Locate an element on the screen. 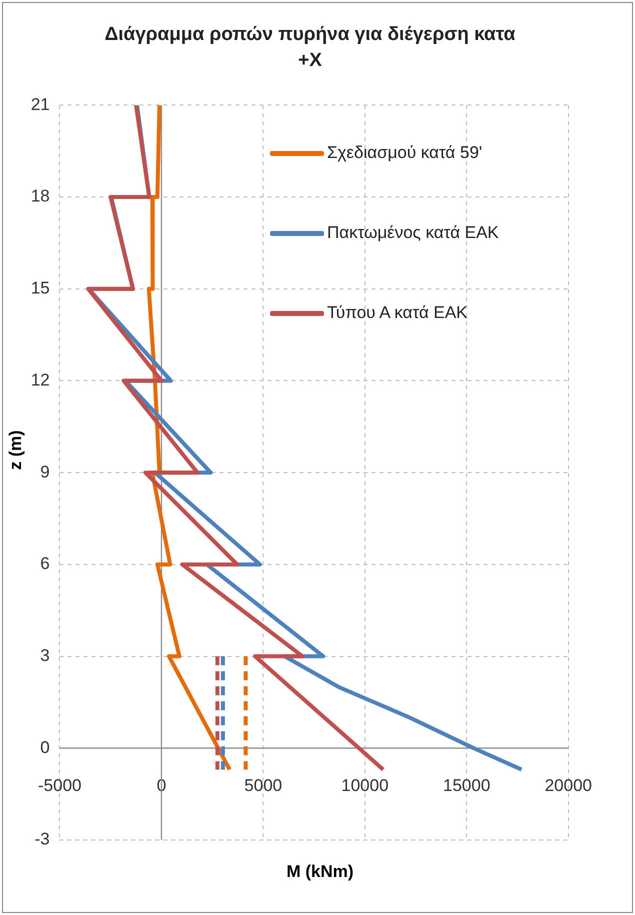 The image size is (635, 915). y-tick-label: 21 is located at coordinates (40, 104).